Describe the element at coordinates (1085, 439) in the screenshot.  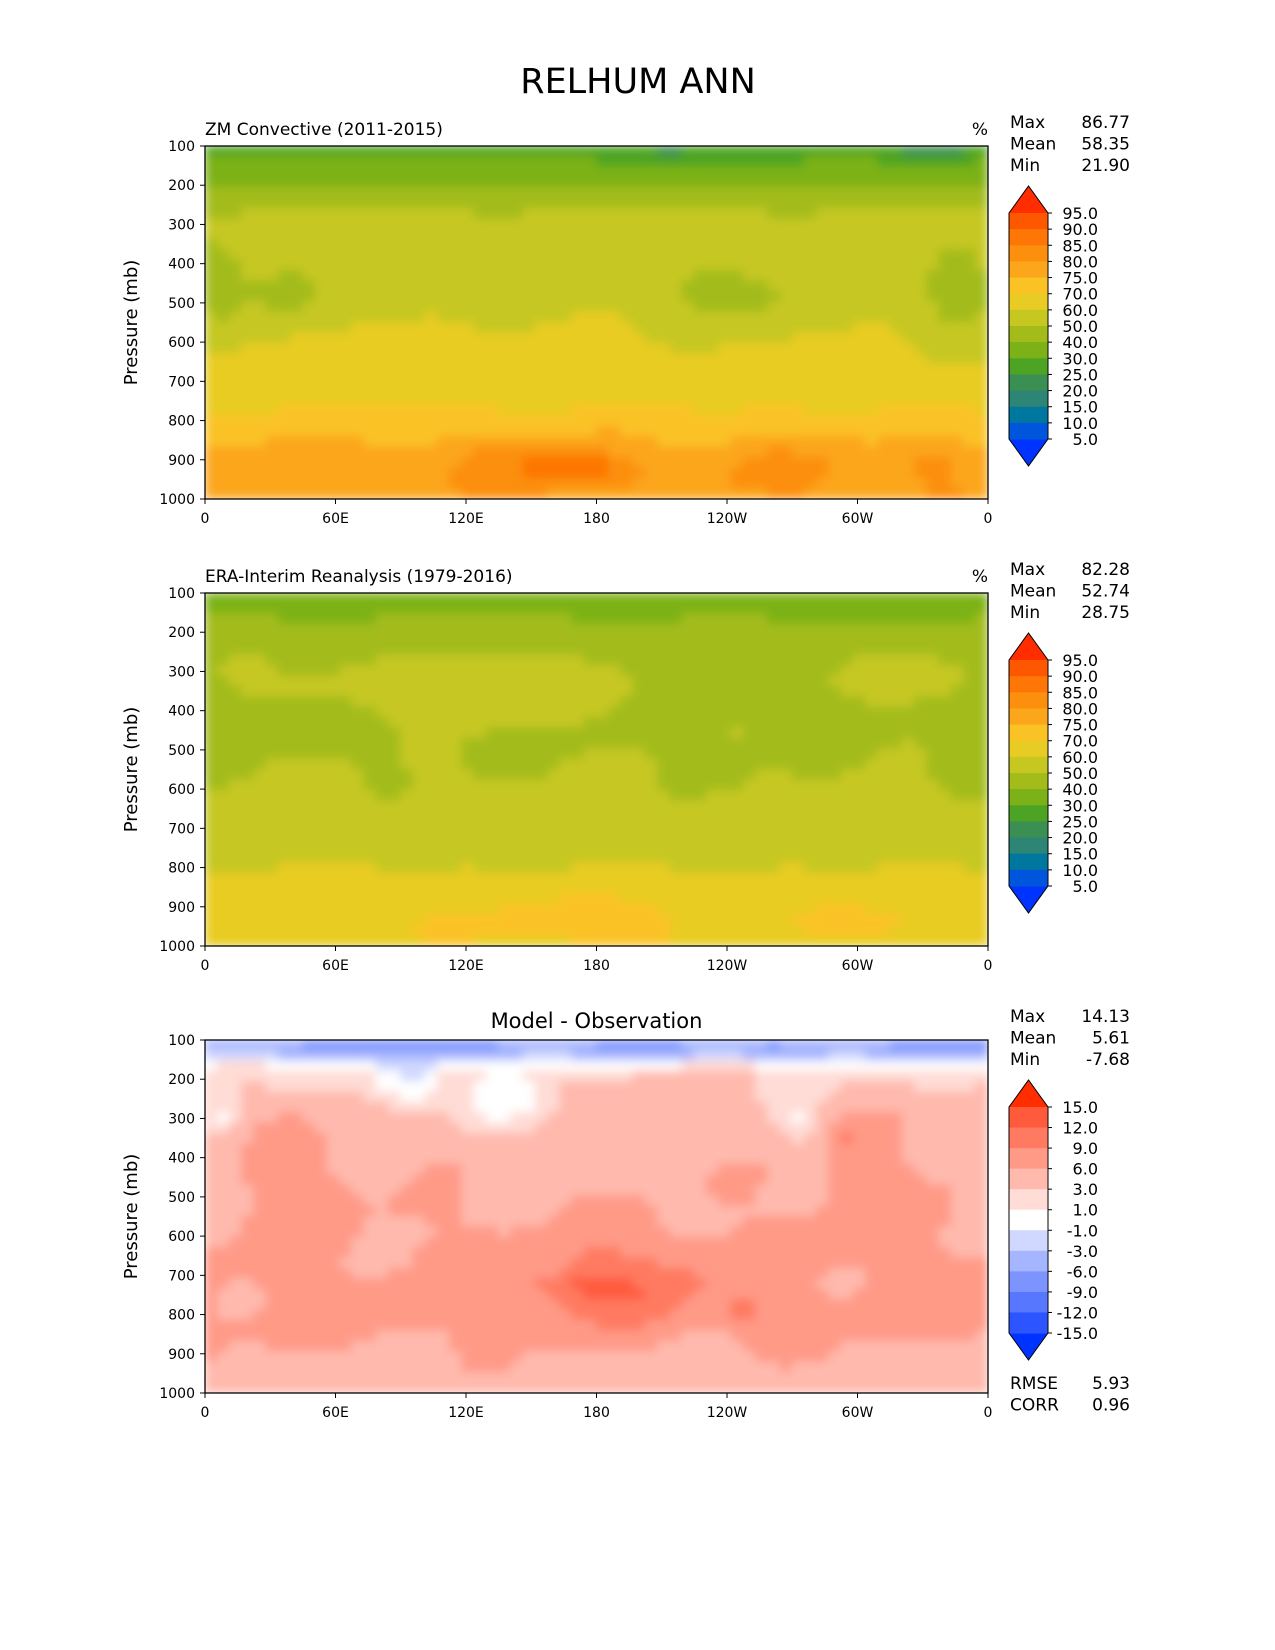
I see `colorbar-level-label: 5.0` at that location.